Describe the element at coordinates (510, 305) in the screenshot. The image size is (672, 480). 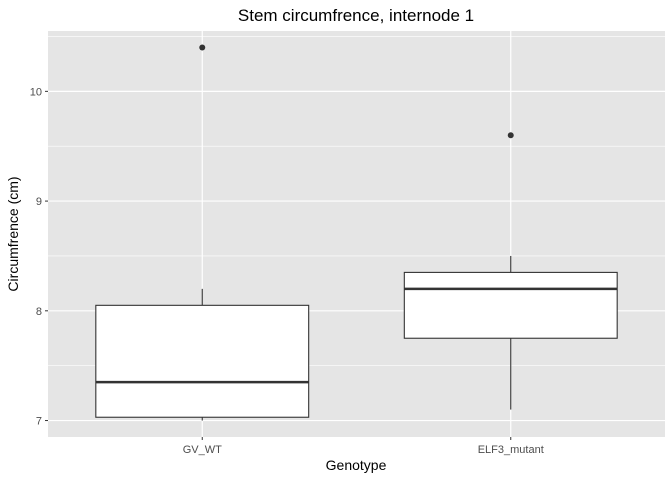
I see `iqr-box-ELF3_mutant` at that location.